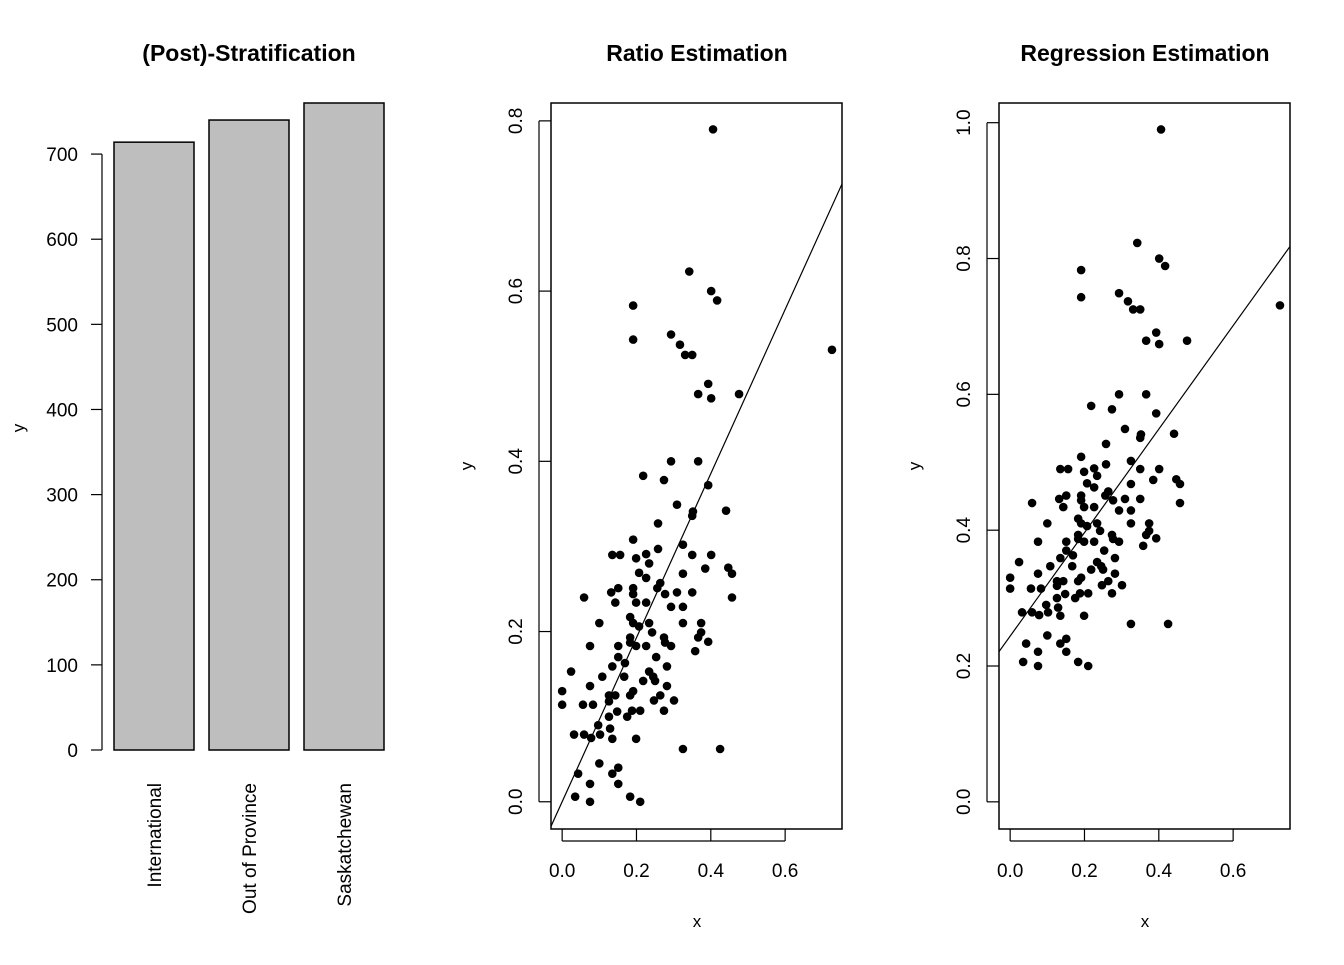 This screenshot has width=1344, height=965. Describe the element at coordinates (1144, 449) in the screenshot. I see `fit-line` at that location.